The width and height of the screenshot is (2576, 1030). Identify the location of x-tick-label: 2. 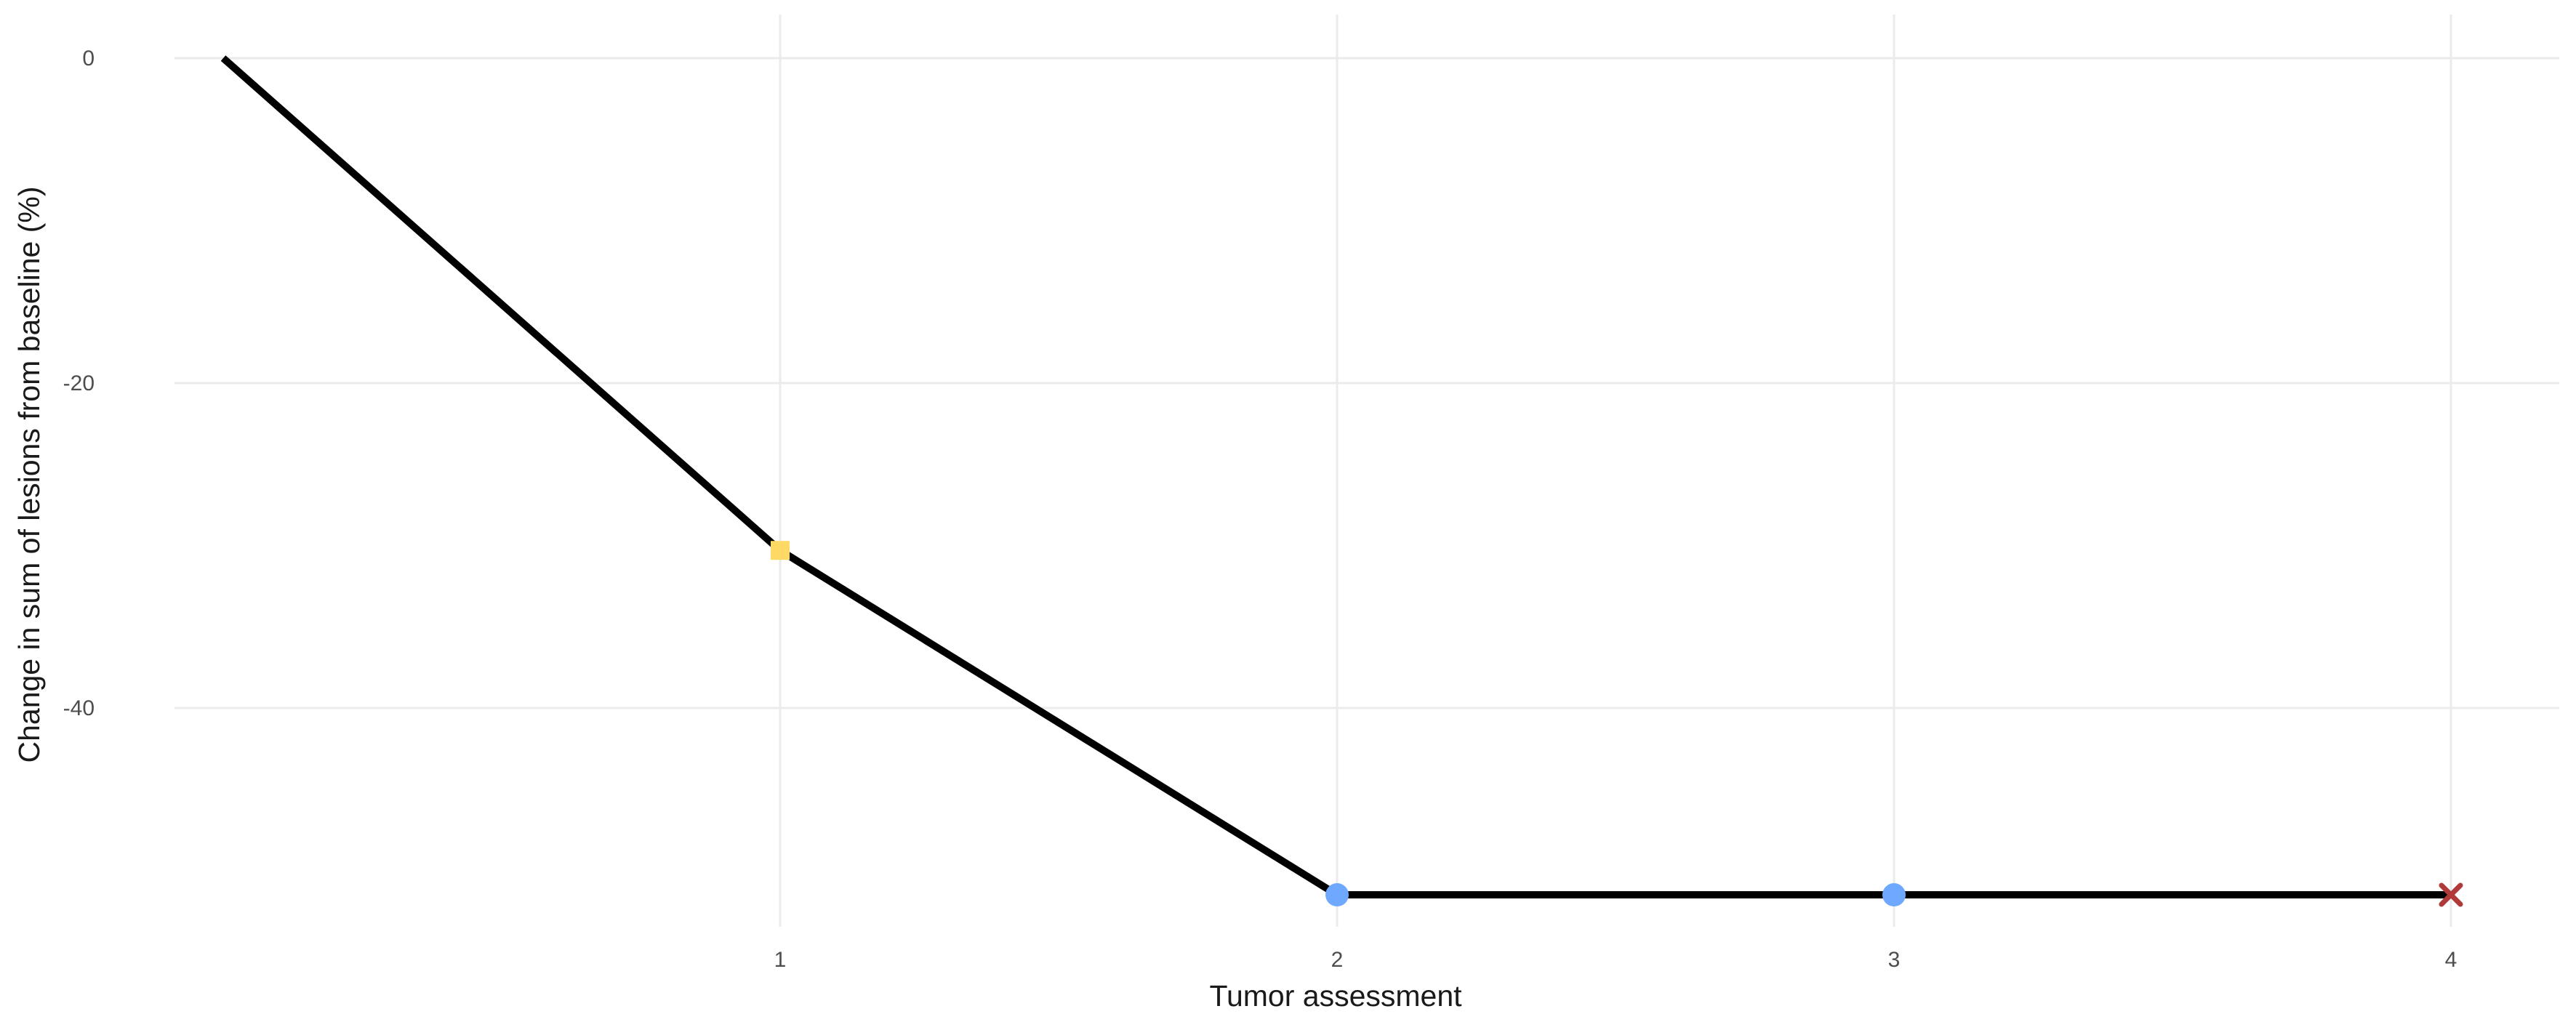
(1337, 960).